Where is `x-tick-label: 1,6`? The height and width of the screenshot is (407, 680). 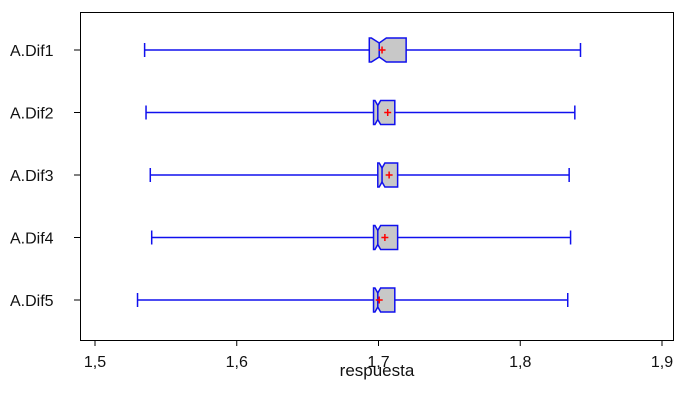 x-tick-label: 1,6 is located at coordinates (237, 362).